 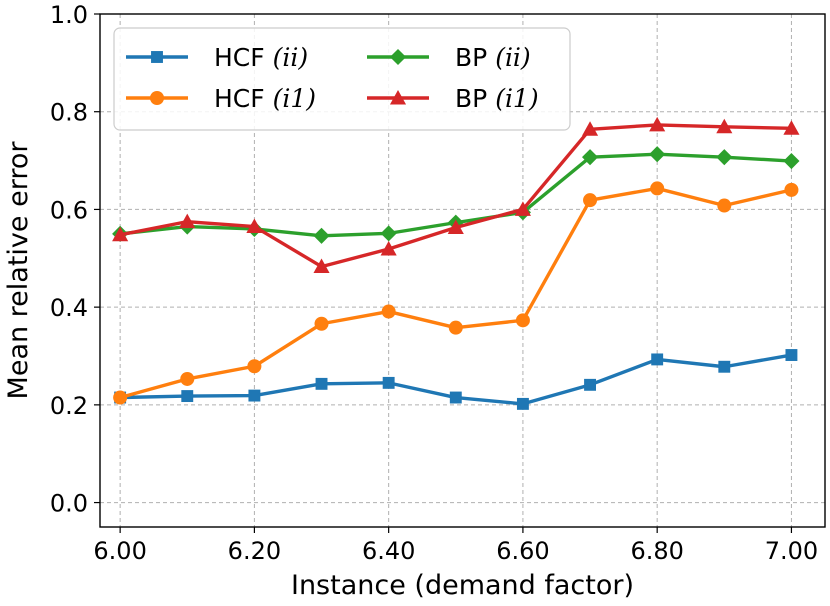 I want to click on legend-box, so click(x=342, y=79).